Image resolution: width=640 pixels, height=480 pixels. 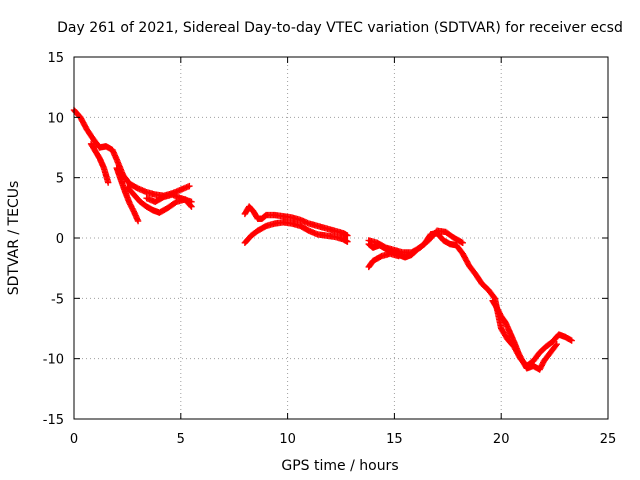 What do you see at coordinates (287, 439) in the screenshot?
I see `x-tick-label: 10` at bounding box center [287, 439].